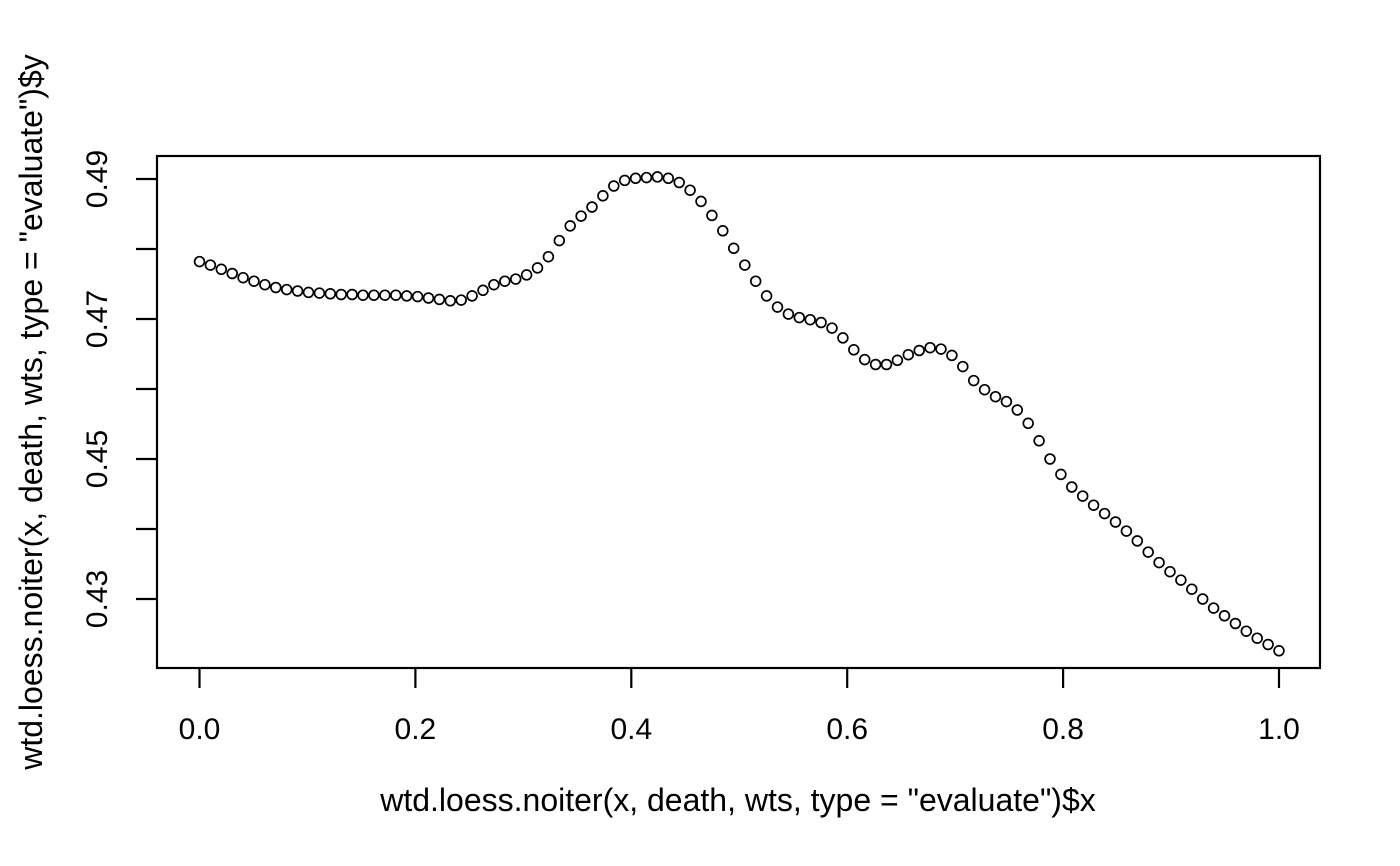 The width and height of the screenshot is (1400, 866). What do you see at coordinates (97, 459) in the screenshot?
I see `y-tick-label: 0.45` at bounding box center [97, 459].